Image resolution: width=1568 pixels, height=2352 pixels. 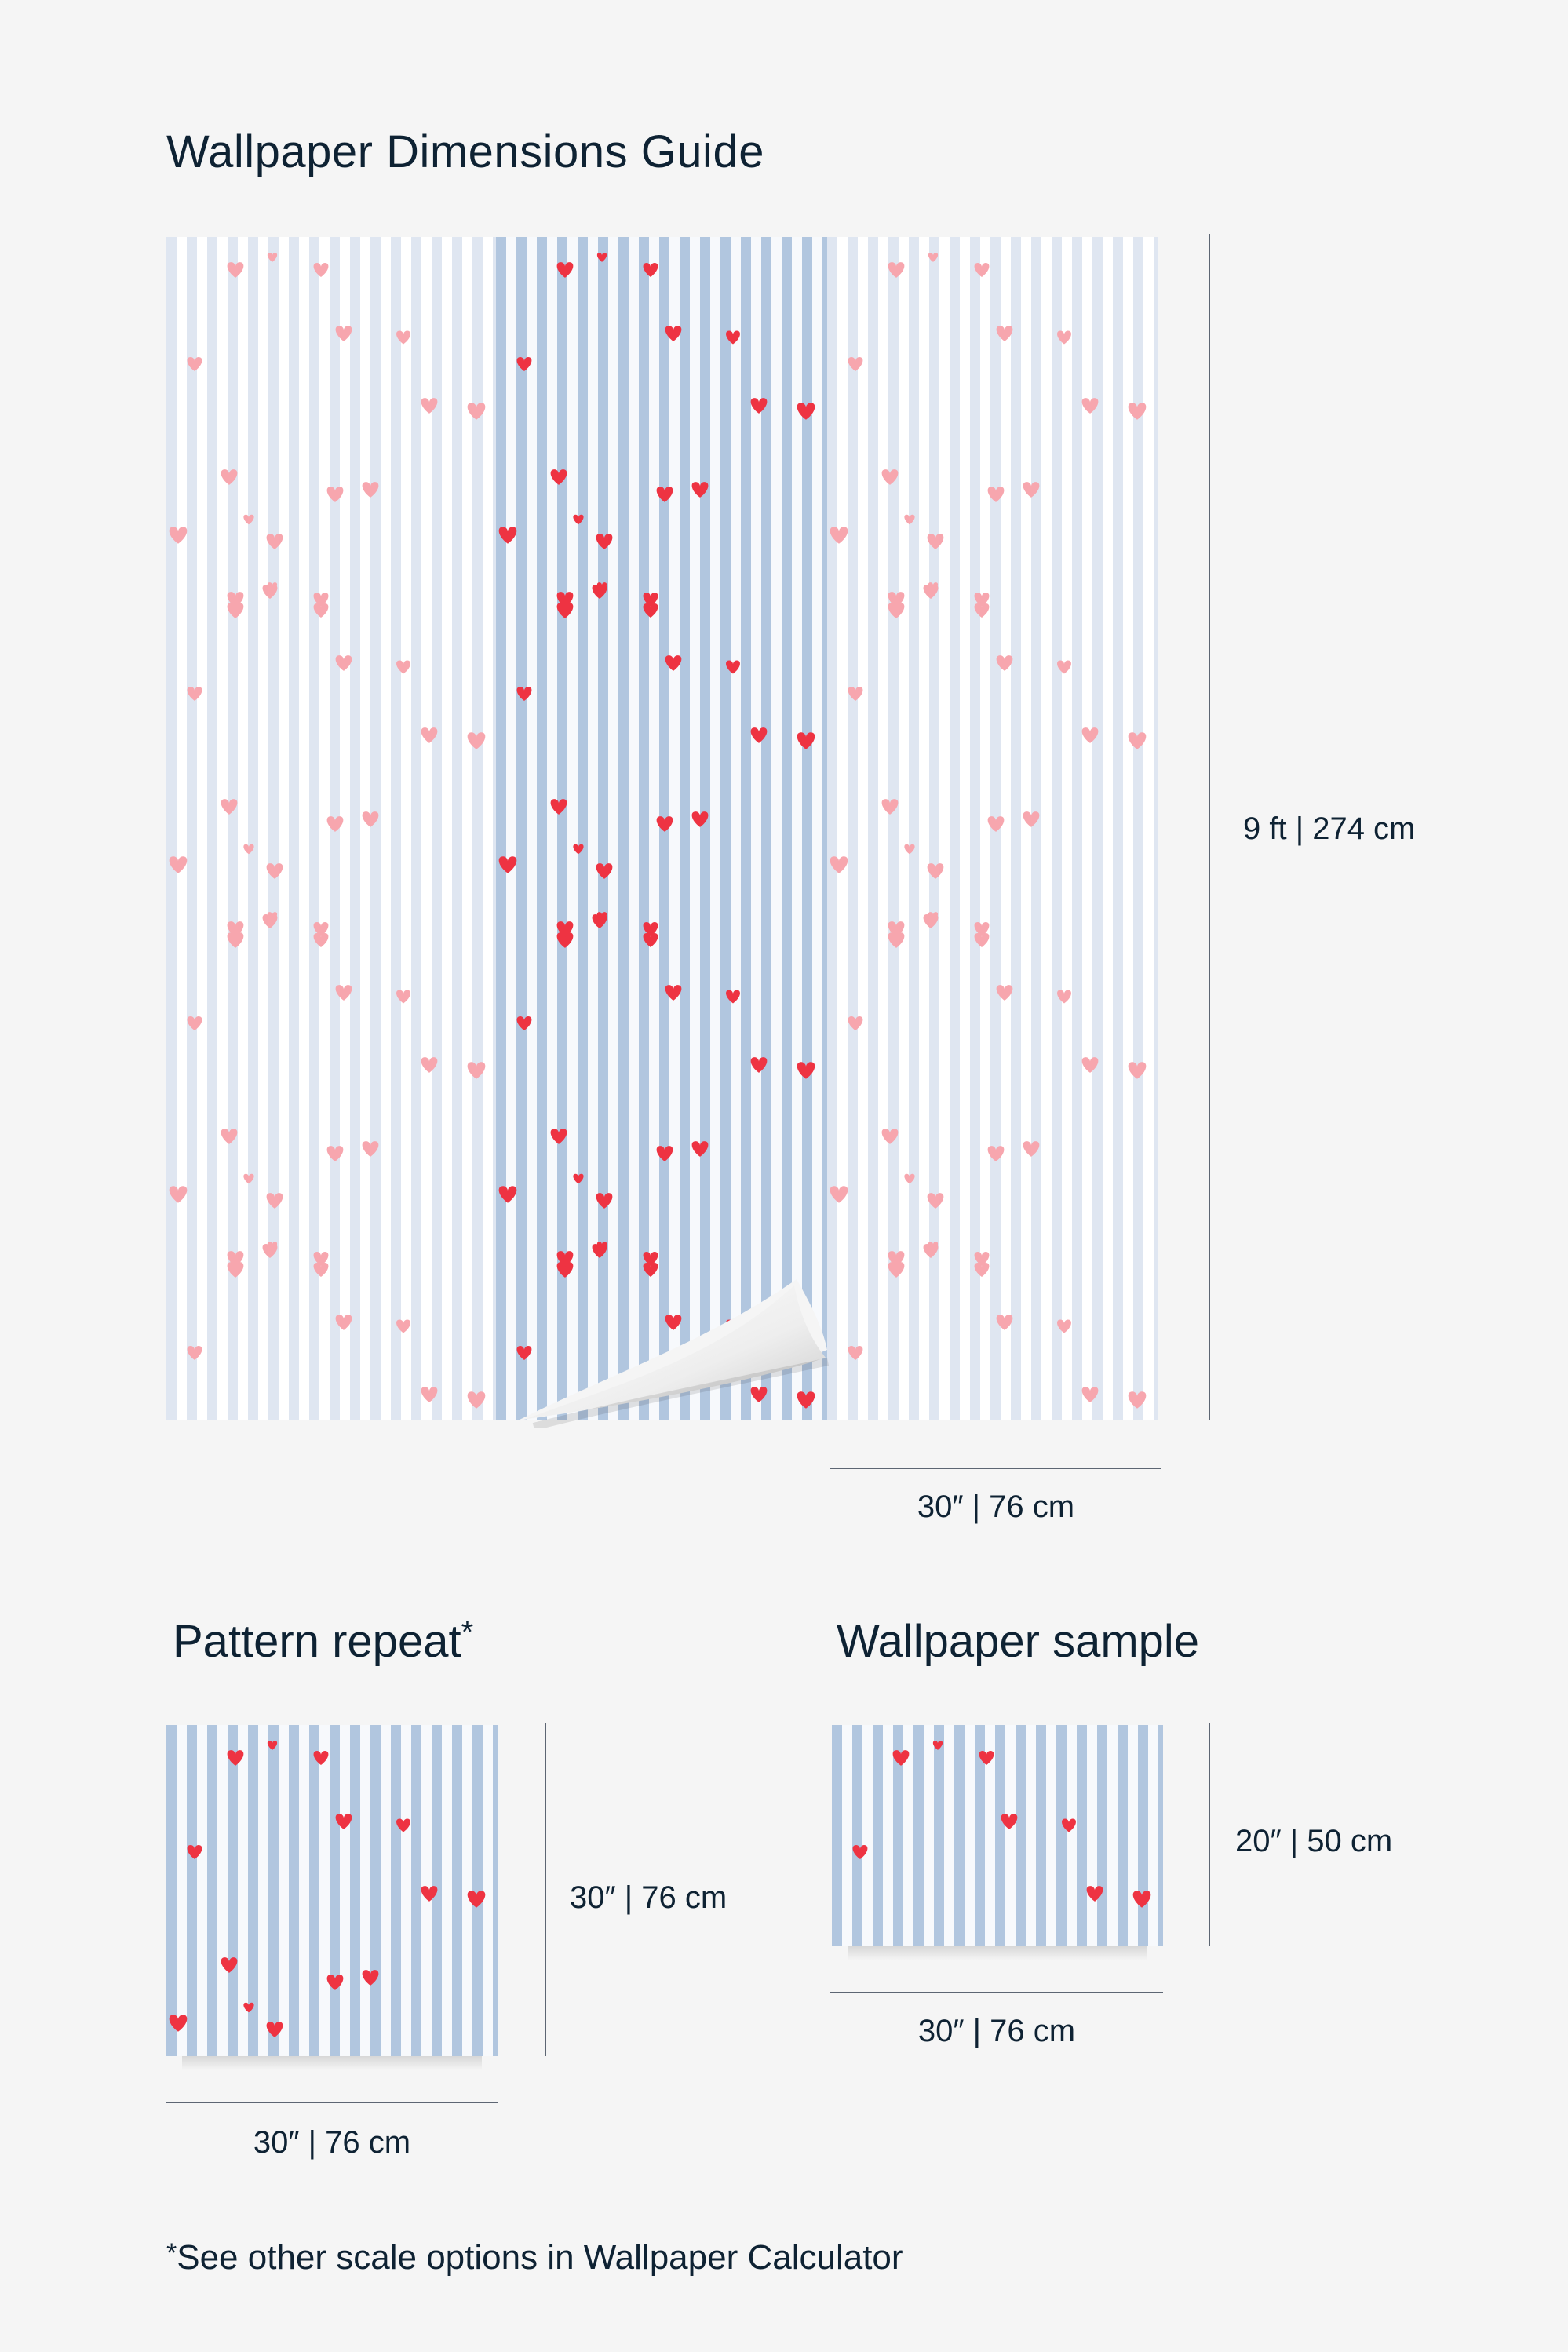 What do you see at coordinates (332, 2102) in the screenshot?
I see `repeat-width-line` at bounding box center [332, 2102].